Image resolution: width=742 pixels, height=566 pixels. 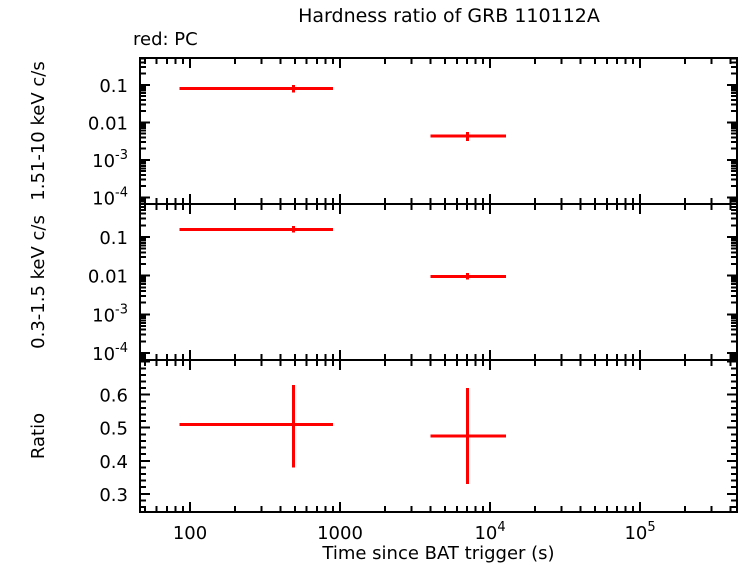 What do you see at coordinates (113, 429) in the screenshot?
I see `y-tick-label: 0.5` at bounding box center [113, 429].